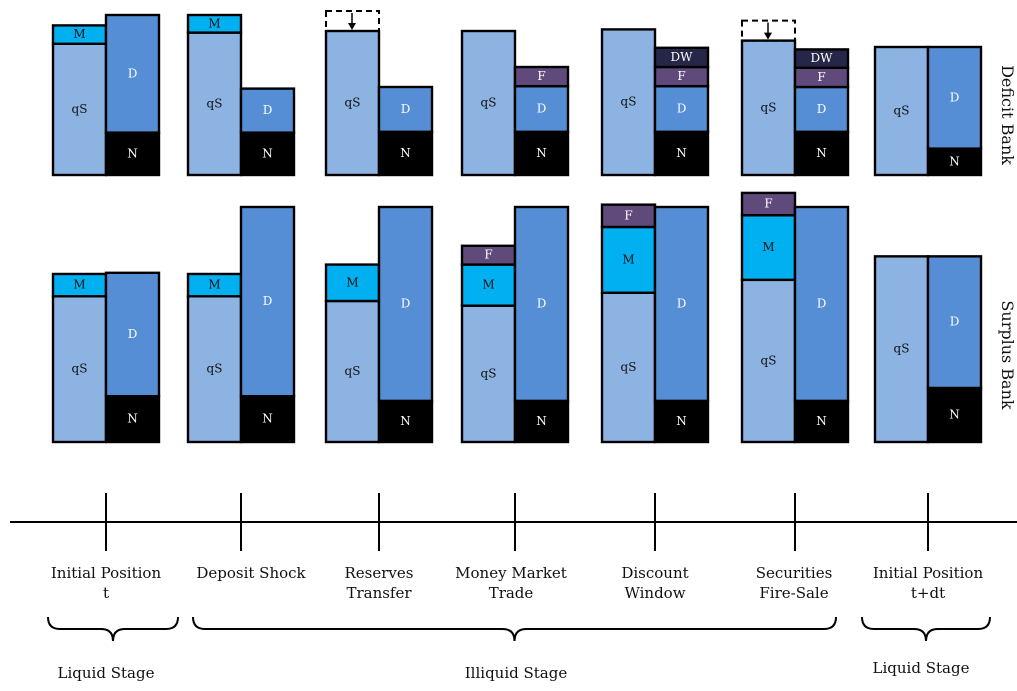 The image size is (1017, 691). I want to click on surplus-4-right-d-label: D, so click(542, 303).